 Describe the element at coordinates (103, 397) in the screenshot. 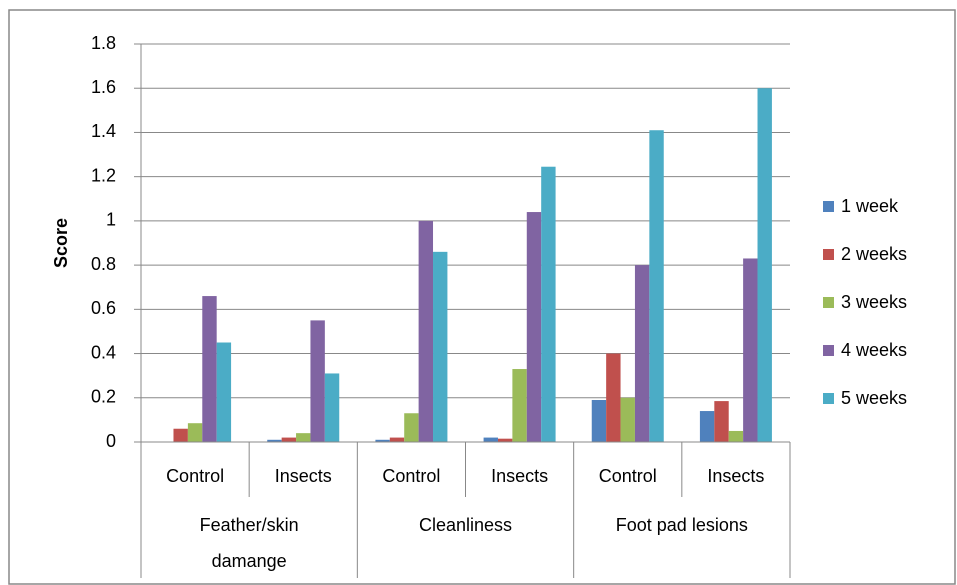

I see `y-tick-label: 0.2` at that location.